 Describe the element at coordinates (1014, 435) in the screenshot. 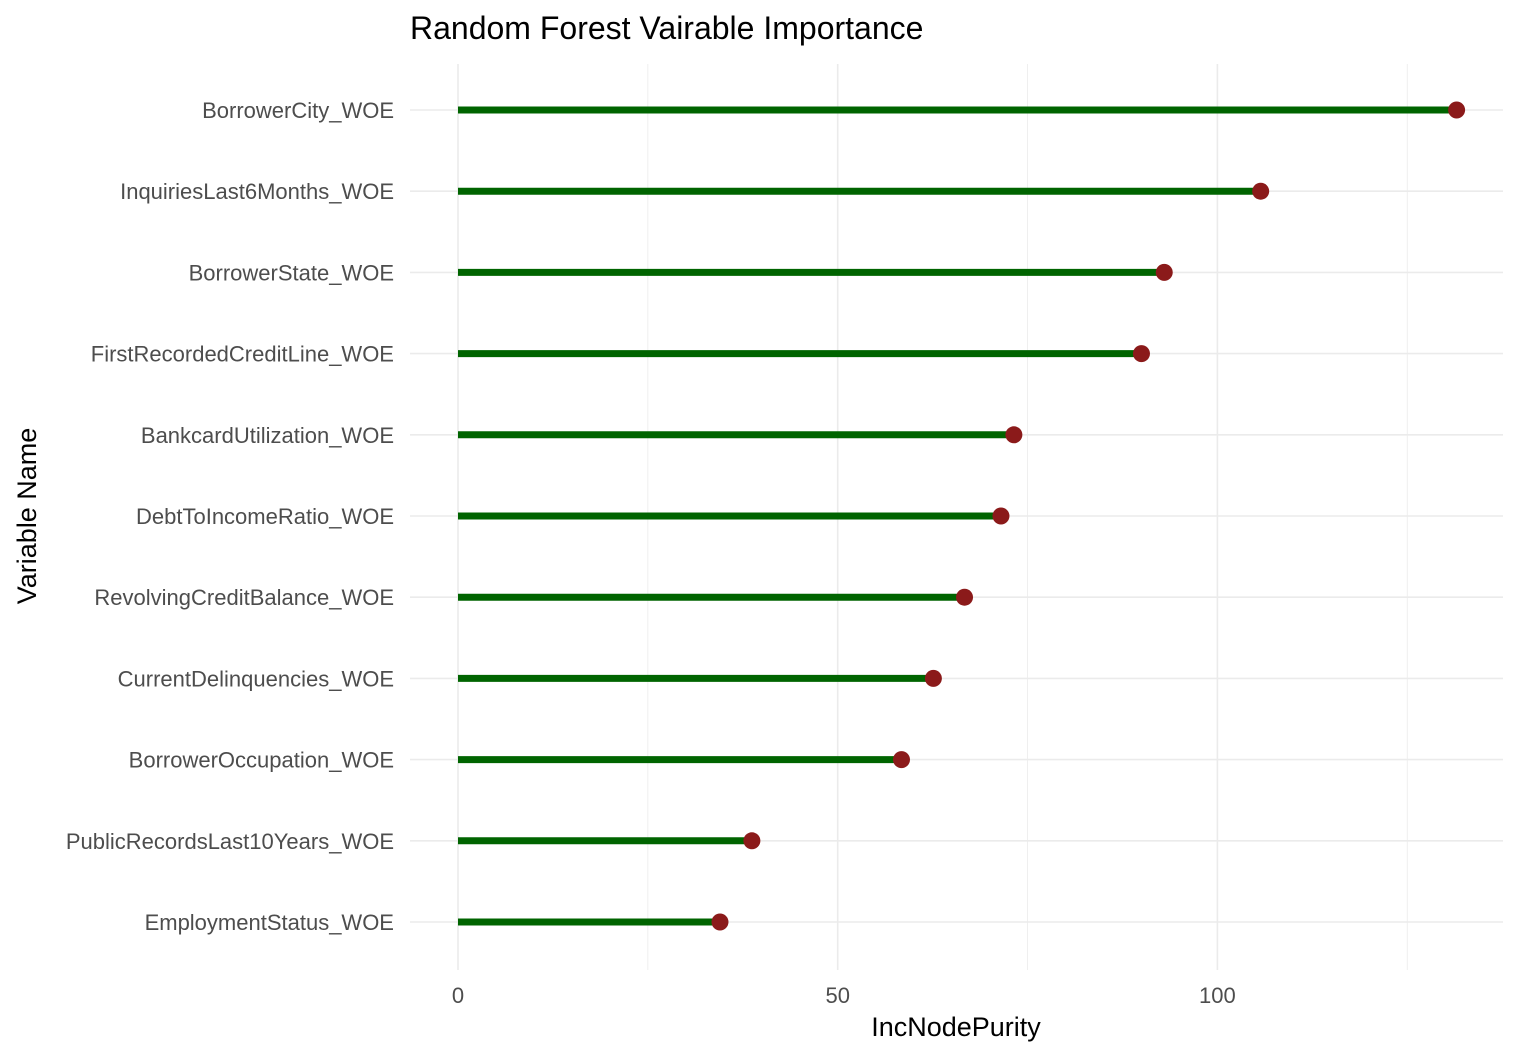

I see `point-BankcardUtilization_WOE` at that location.